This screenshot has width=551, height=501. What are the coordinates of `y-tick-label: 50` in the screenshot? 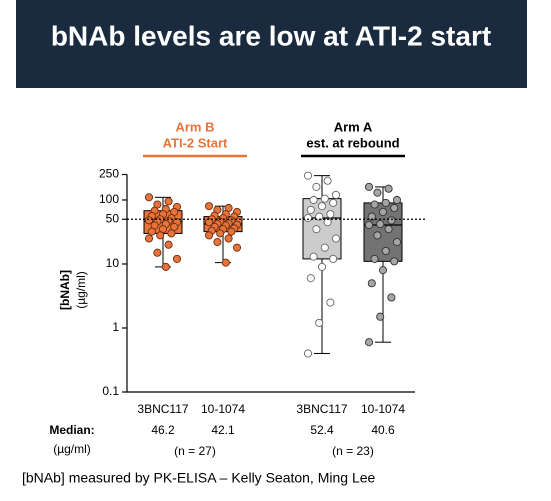 It's located at (113, 218).